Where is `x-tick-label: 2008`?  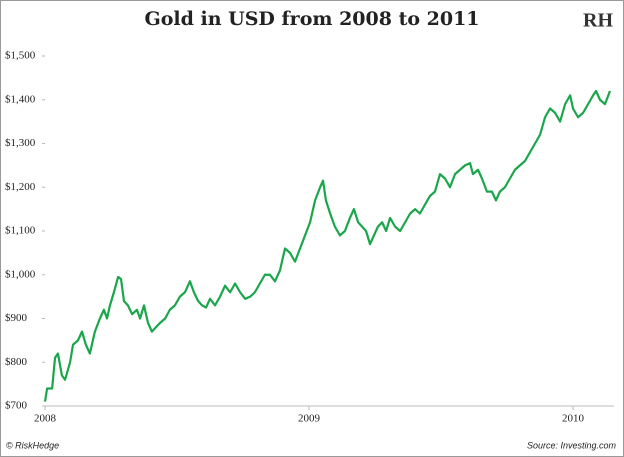
x-tick-label: 2008 is located at coordinates (45, 419).